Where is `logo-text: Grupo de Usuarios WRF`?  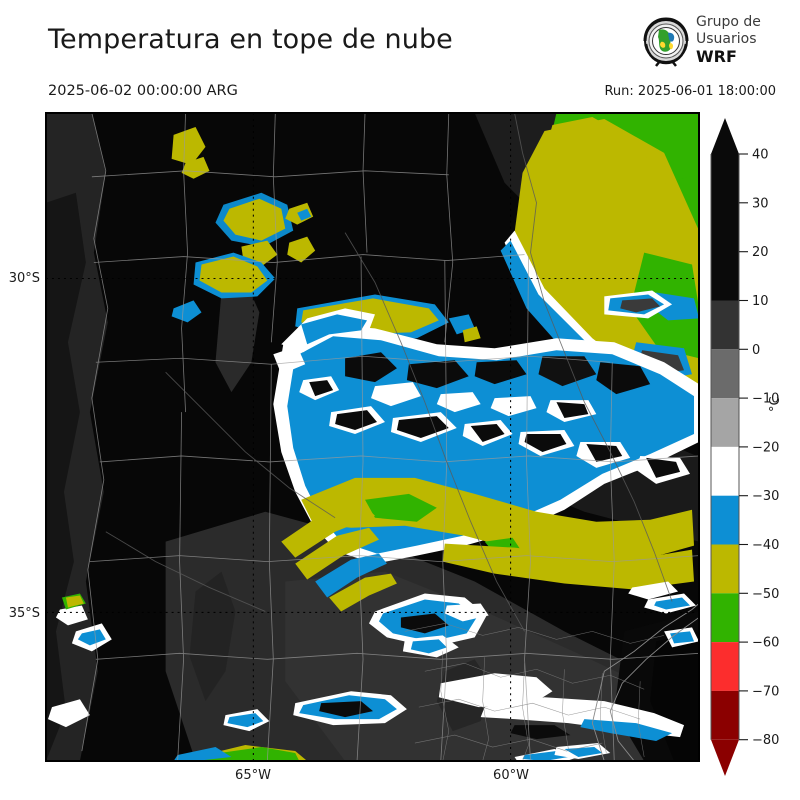
logo-text: Grupo de Usuarios WRF is located at coordinates (744, 40).